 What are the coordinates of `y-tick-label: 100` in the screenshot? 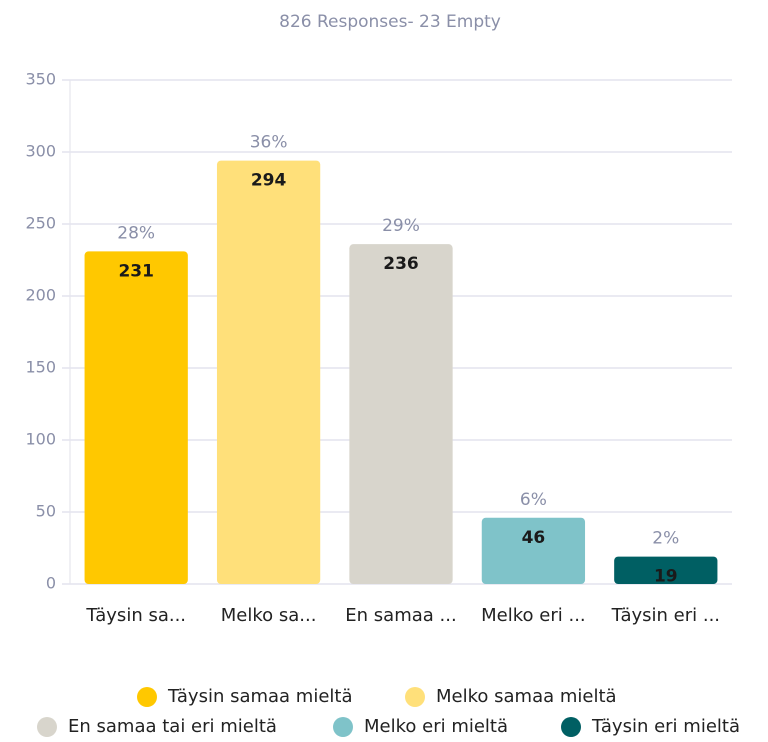 It's located at (40, 439).